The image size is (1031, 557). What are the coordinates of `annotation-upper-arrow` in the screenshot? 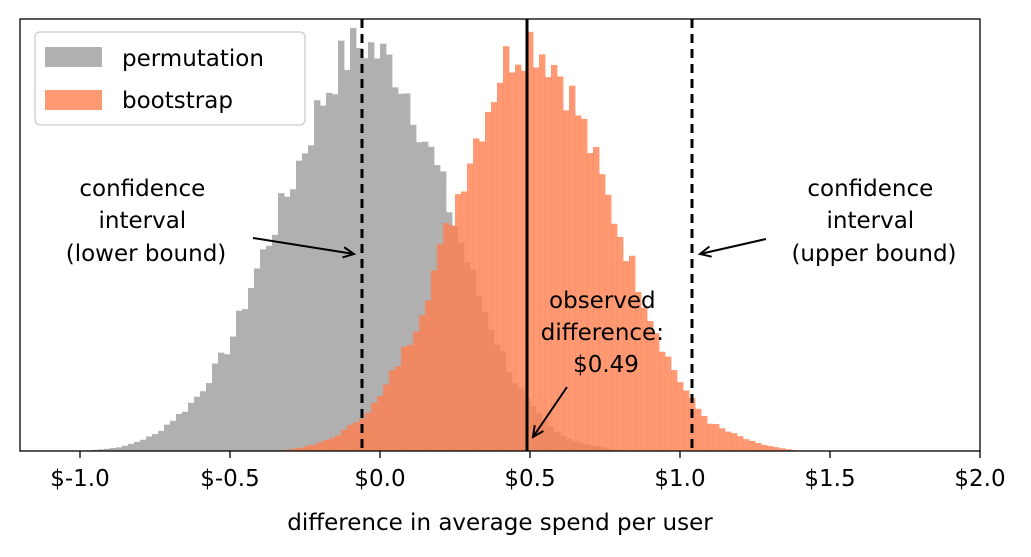 It's located at (733, 246).